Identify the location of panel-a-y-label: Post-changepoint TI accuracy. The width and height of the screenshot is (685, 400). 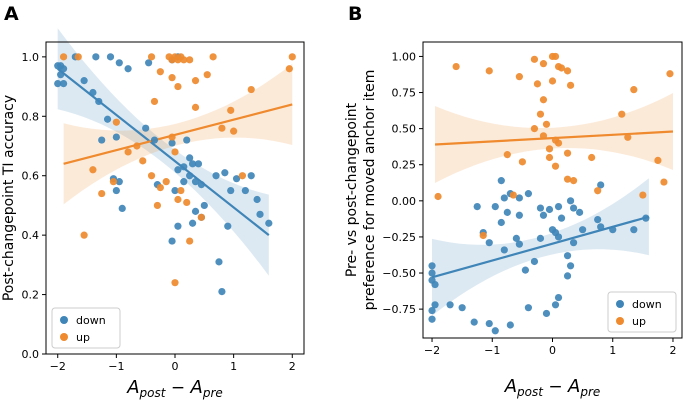
(9, 198).